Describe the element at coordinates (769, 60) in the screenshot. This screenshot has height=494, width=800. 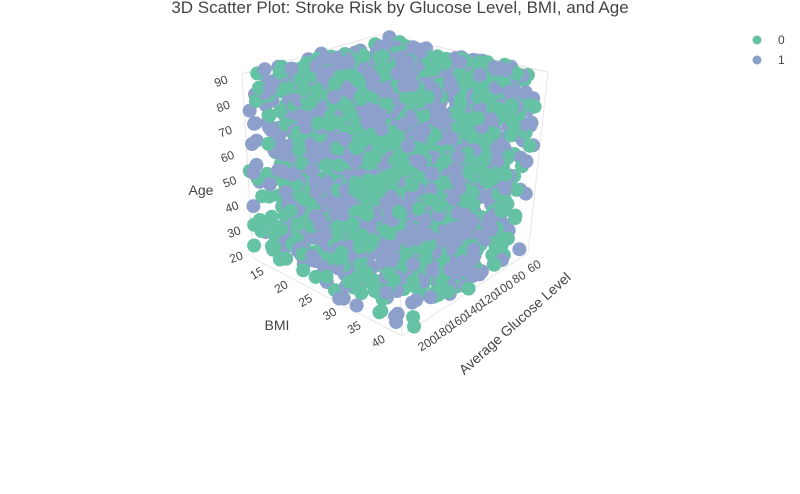
I see `legend-item-1: 1` at that location.